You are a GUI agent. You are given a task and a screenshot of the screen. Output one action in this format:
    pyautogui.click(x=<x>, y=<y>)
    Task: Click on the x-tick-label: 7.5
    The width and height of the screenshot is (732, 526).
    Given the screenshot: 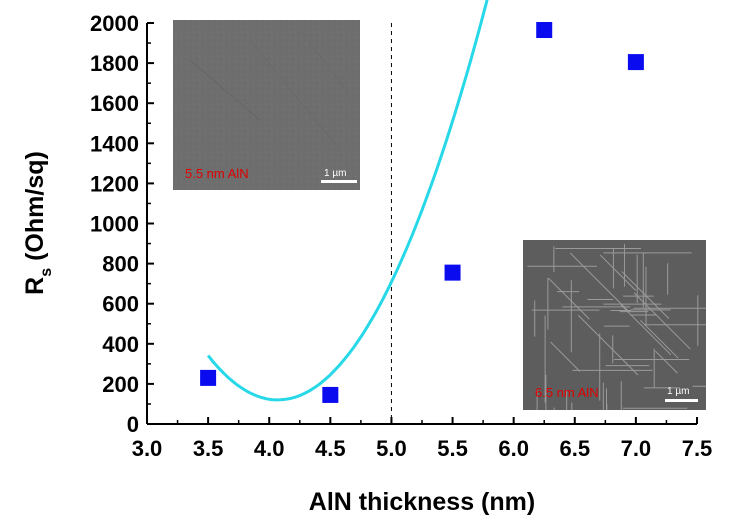 What is the action you would take?
    pyautogui.click(x=697, y=448)
    